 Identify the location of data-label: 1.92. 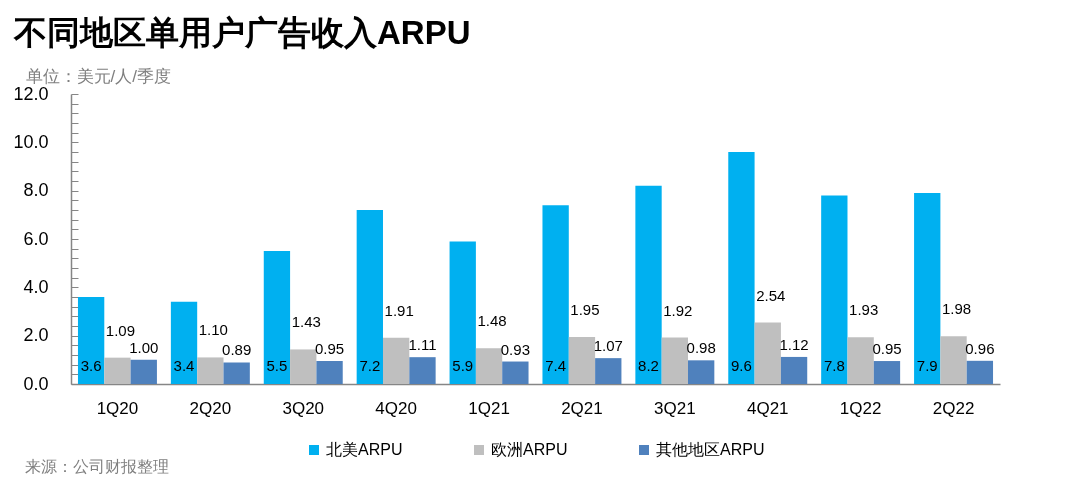
(678, 310).